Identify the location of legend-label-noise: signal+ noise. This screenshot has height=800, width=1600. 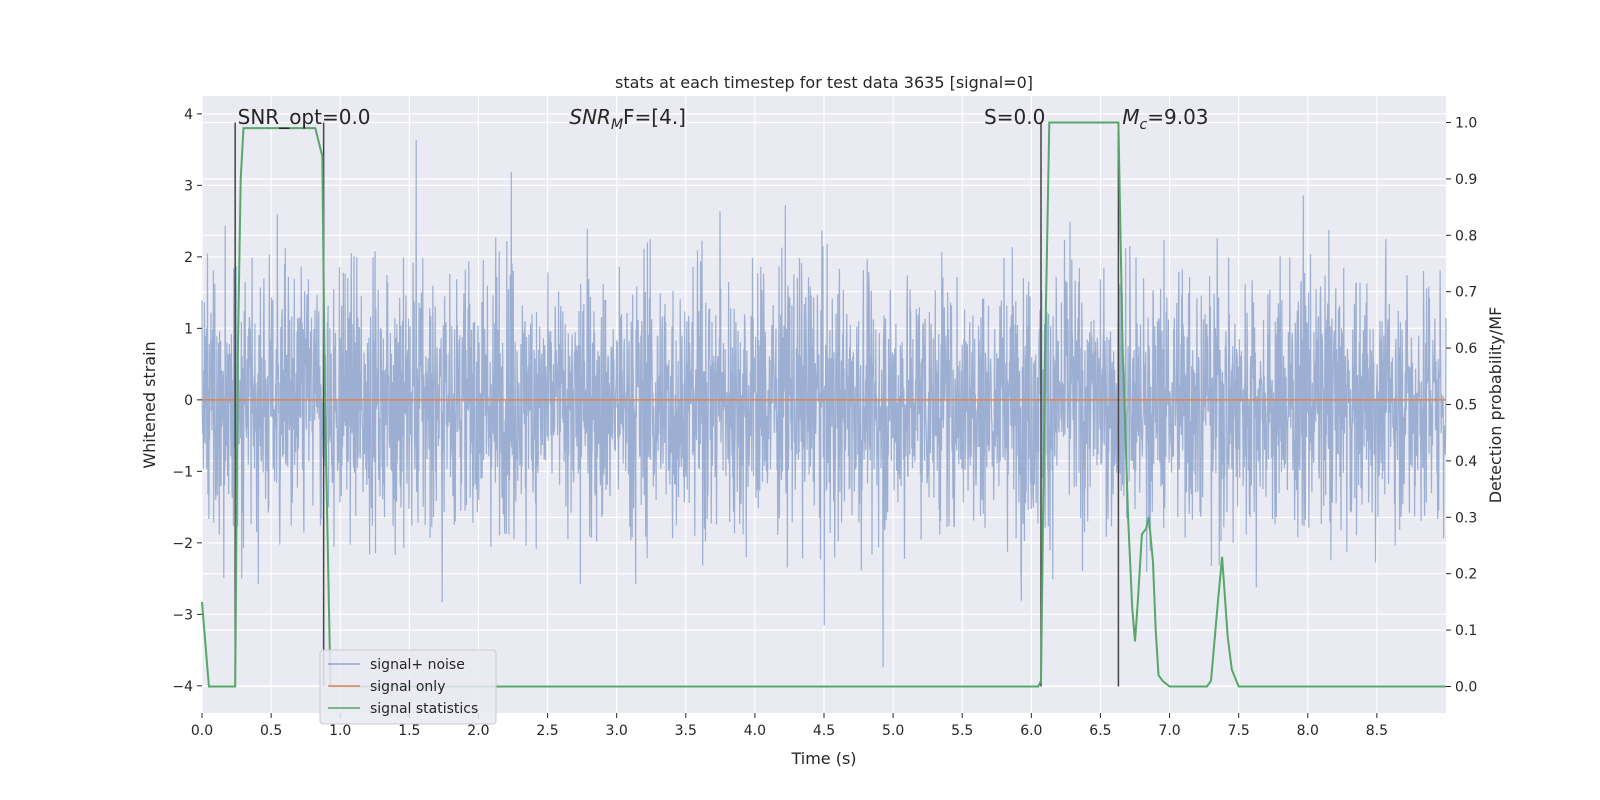
(417, 665).